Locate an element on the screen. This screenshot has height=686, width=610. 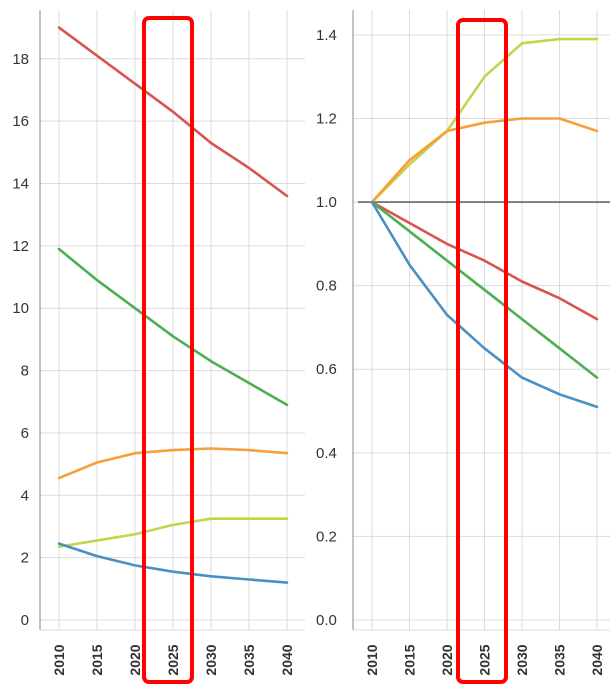
chart-1-x-tick-label: 2030 is located at coordinates (211, 659).